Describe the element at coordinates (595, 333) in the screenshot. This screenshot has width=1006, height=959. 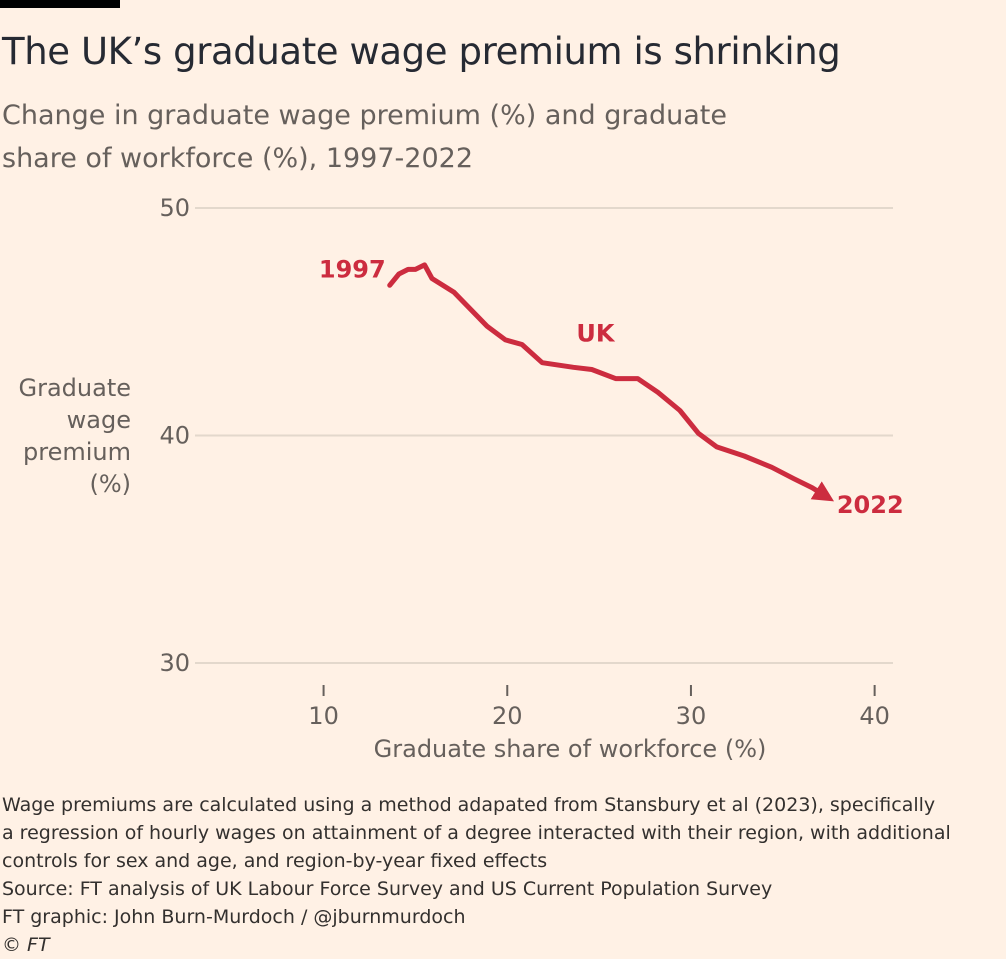
I see `series-name-label: UK` at that location.